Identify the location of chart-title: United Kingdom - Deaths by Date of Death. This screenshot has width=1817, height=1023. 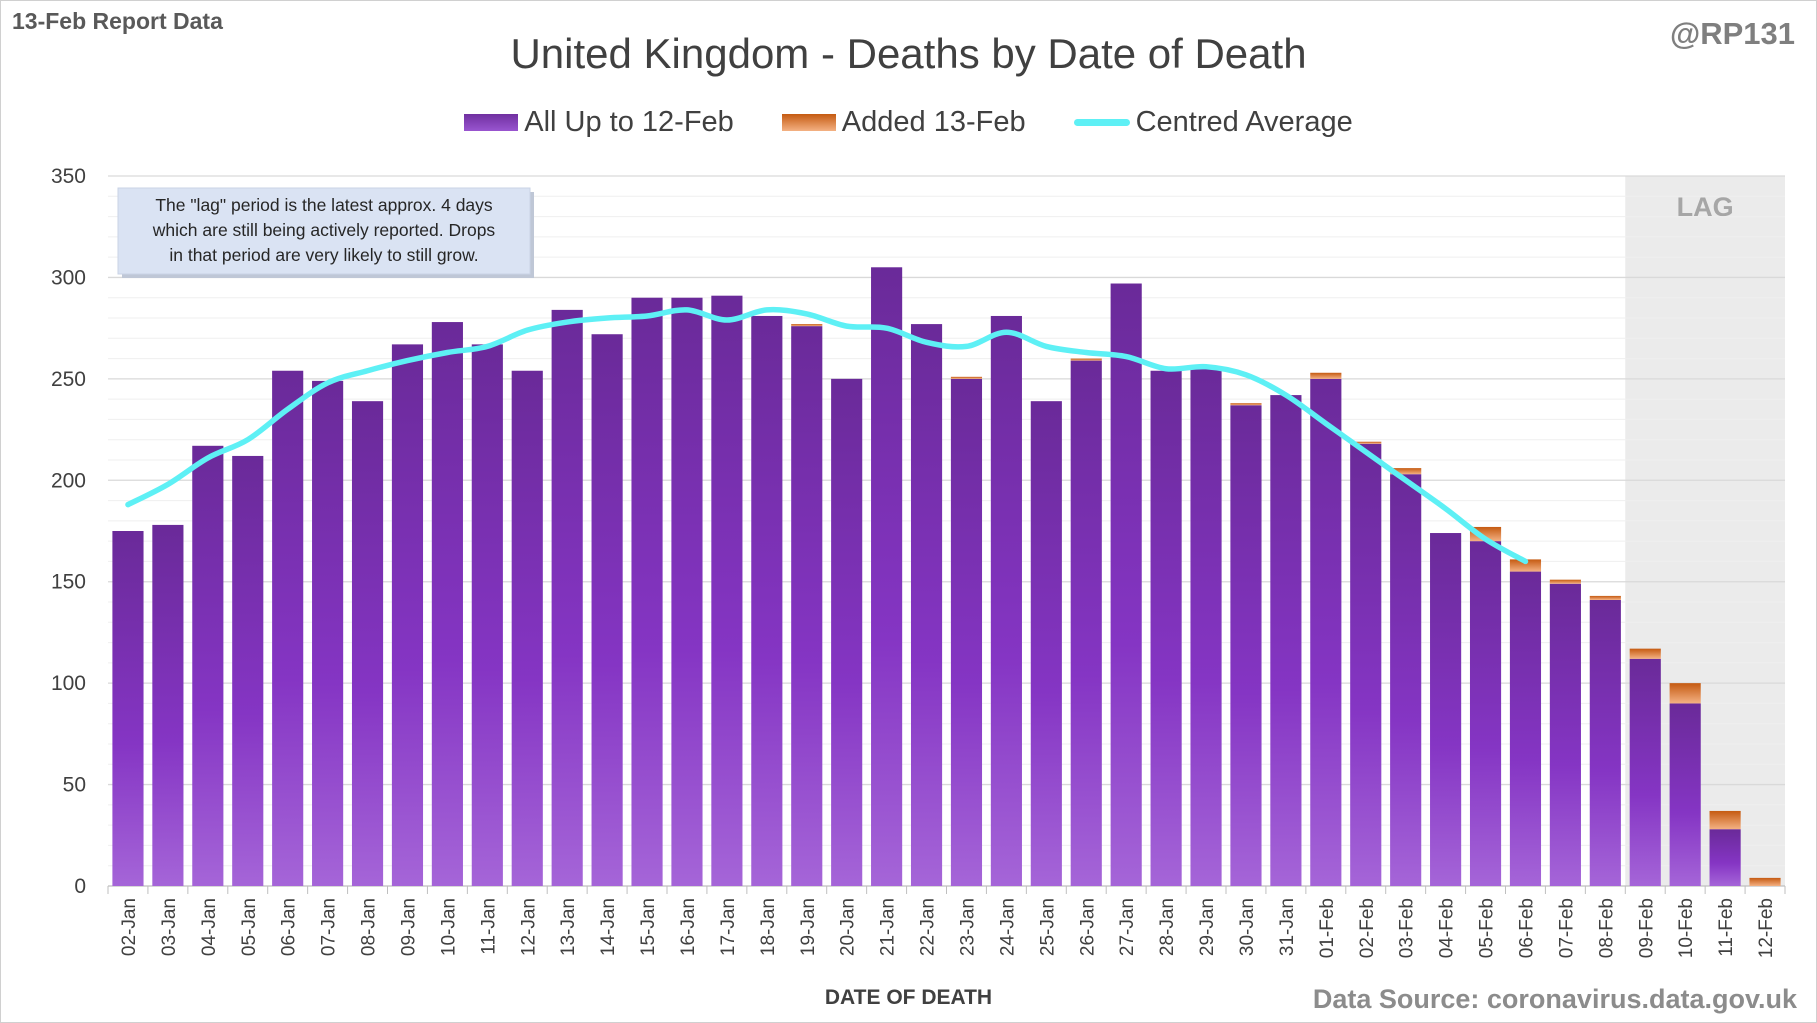
(908, 53).